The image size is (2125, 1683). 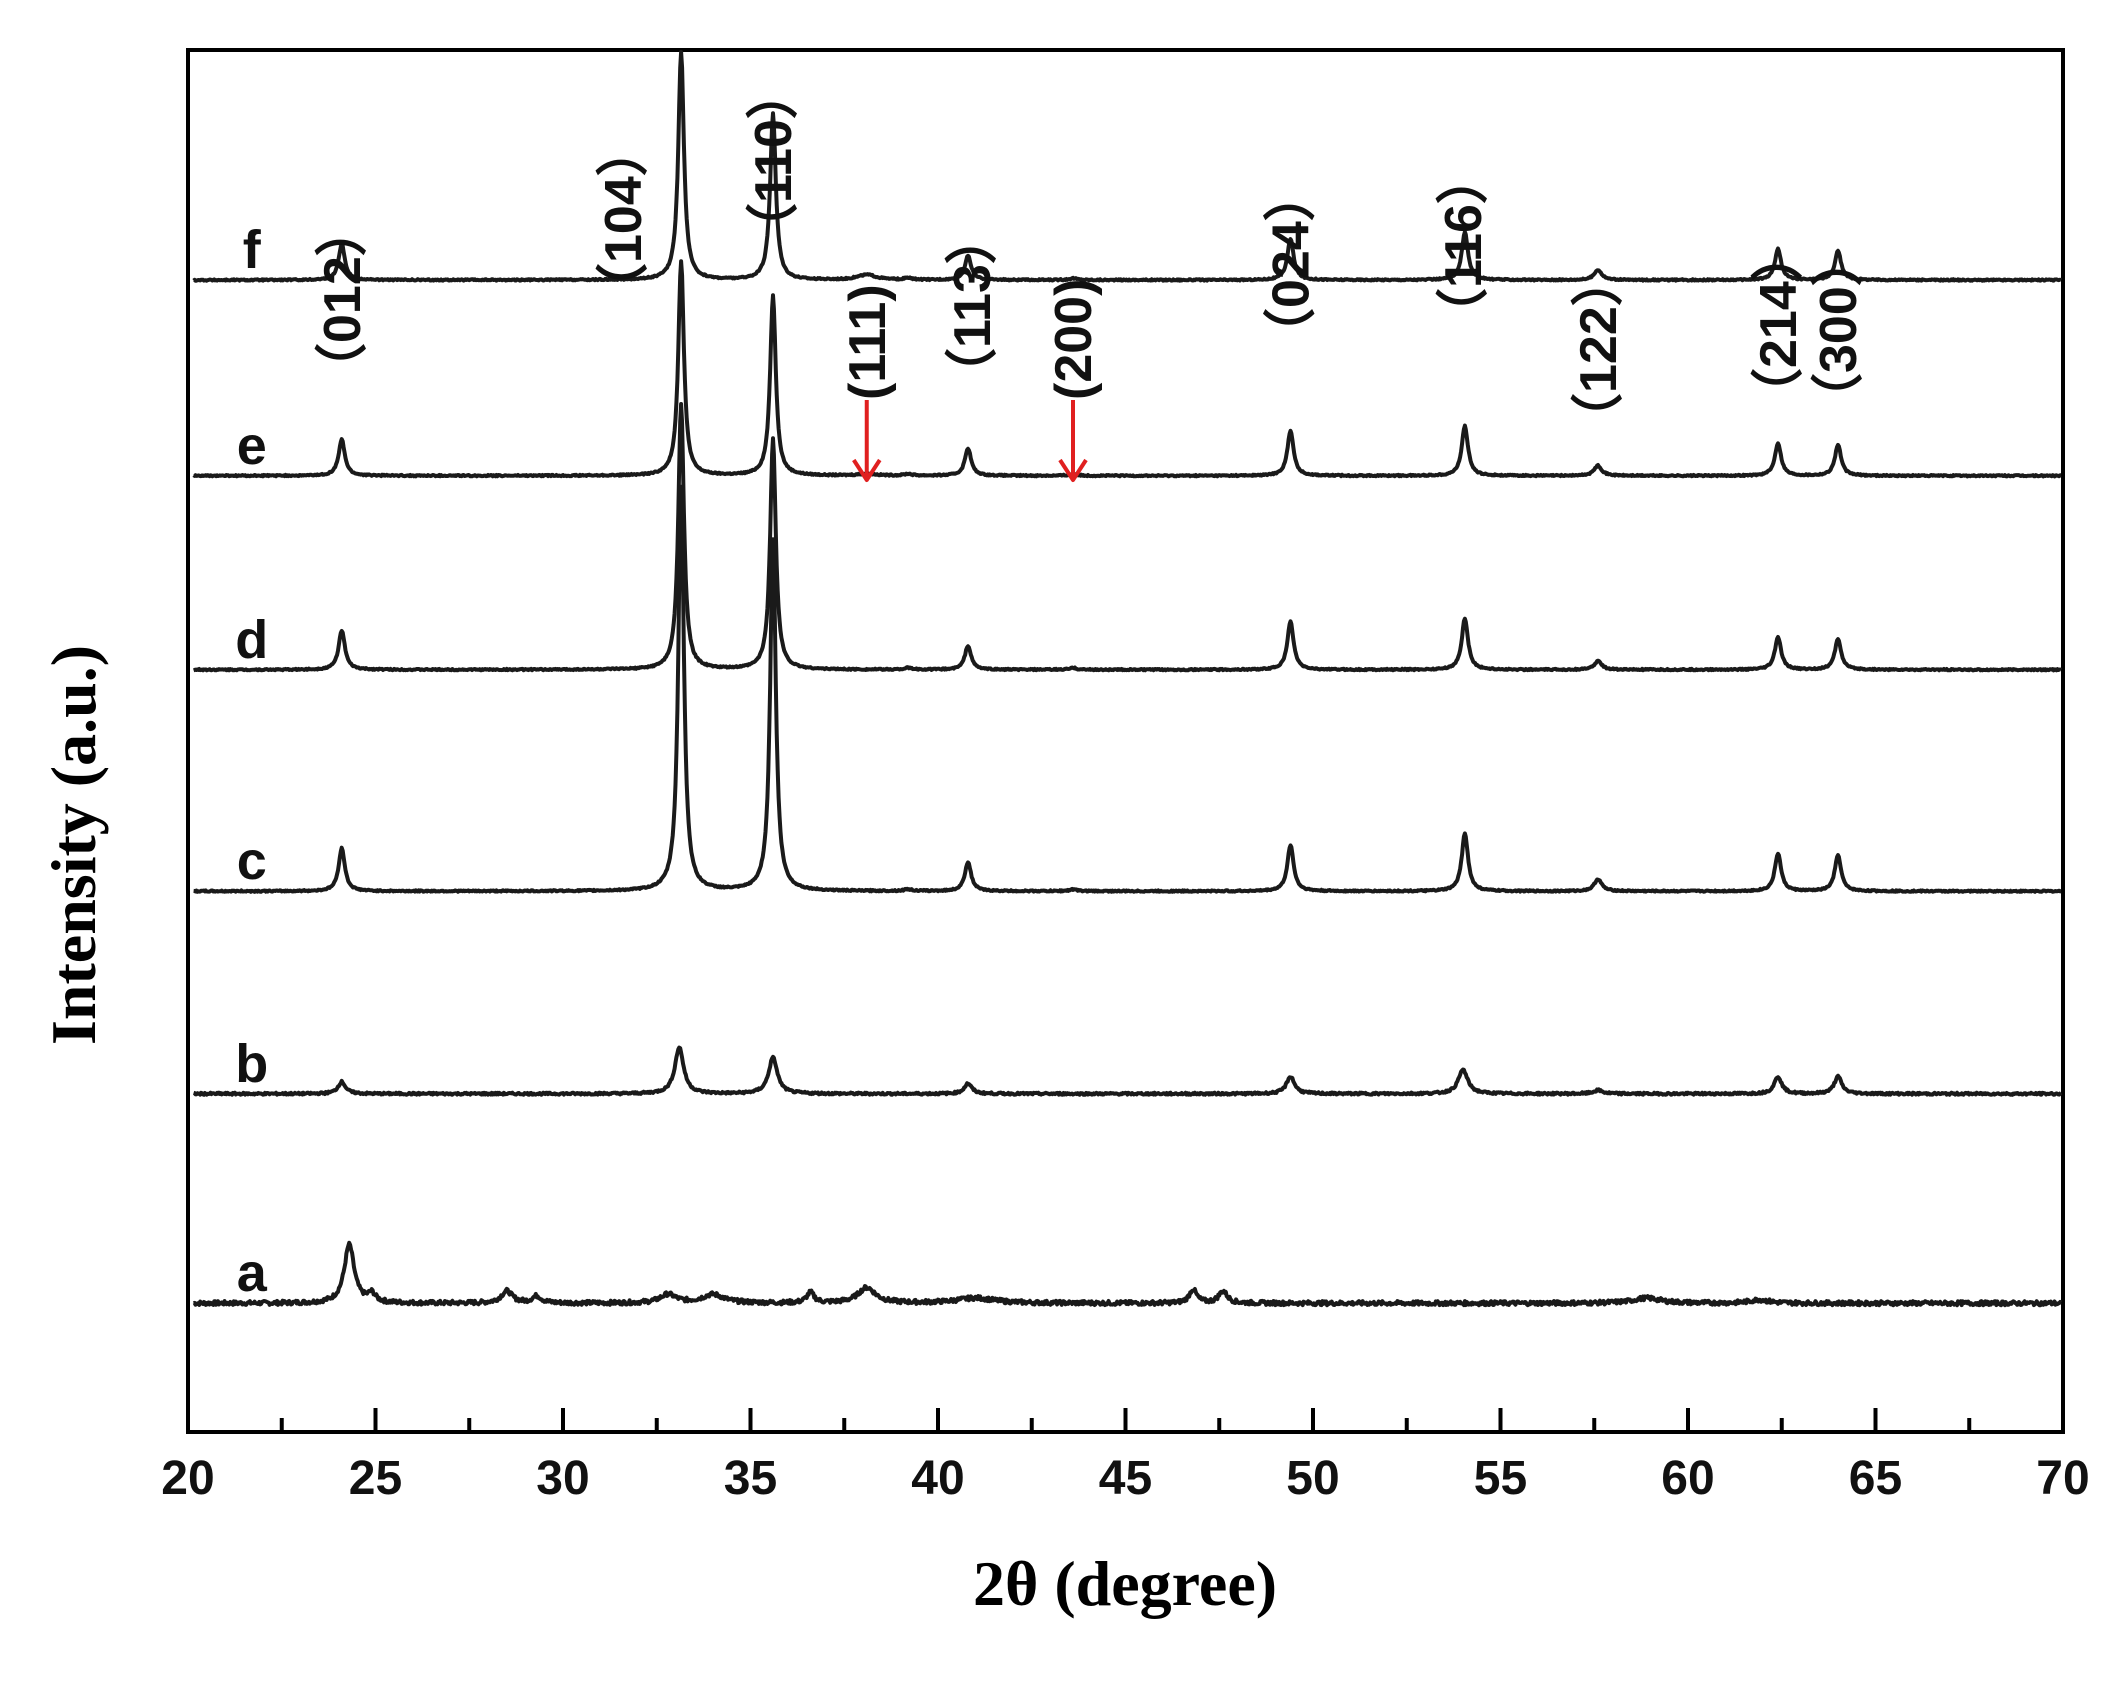 What do you see at coordinates (1500, 1478) in the screenshot?
I see `x-tick-label: 55` at bounding box center [1500, 1478].